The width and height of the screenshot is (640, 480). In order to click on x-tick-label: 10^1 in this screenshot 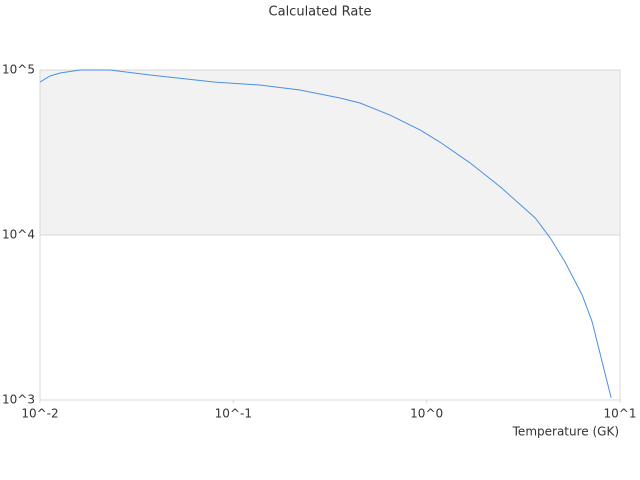, I will do `click(620, 414)`.